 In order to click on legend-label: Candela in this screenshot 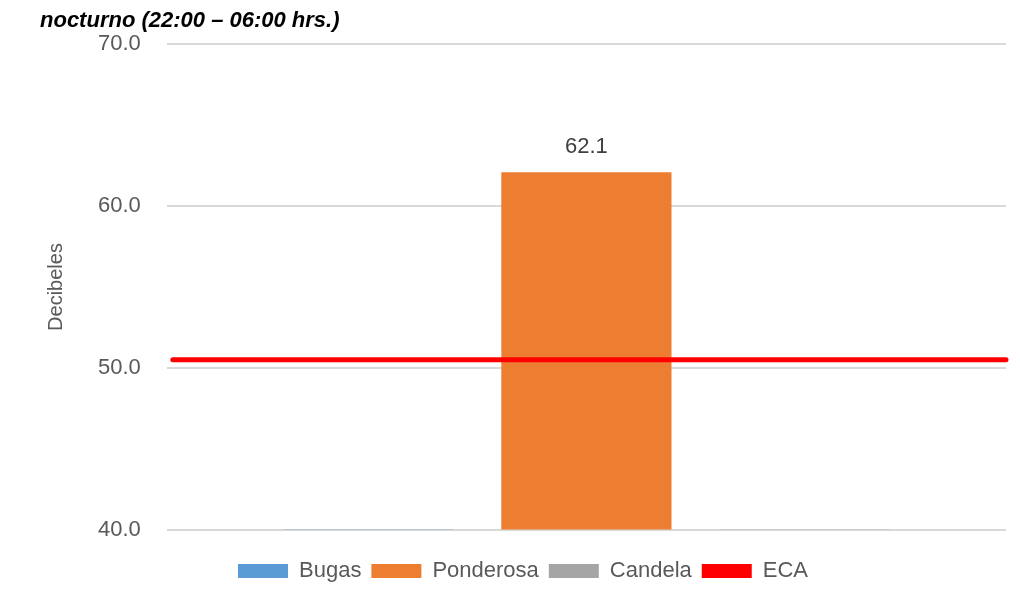, I will do `click(651, 570)`.